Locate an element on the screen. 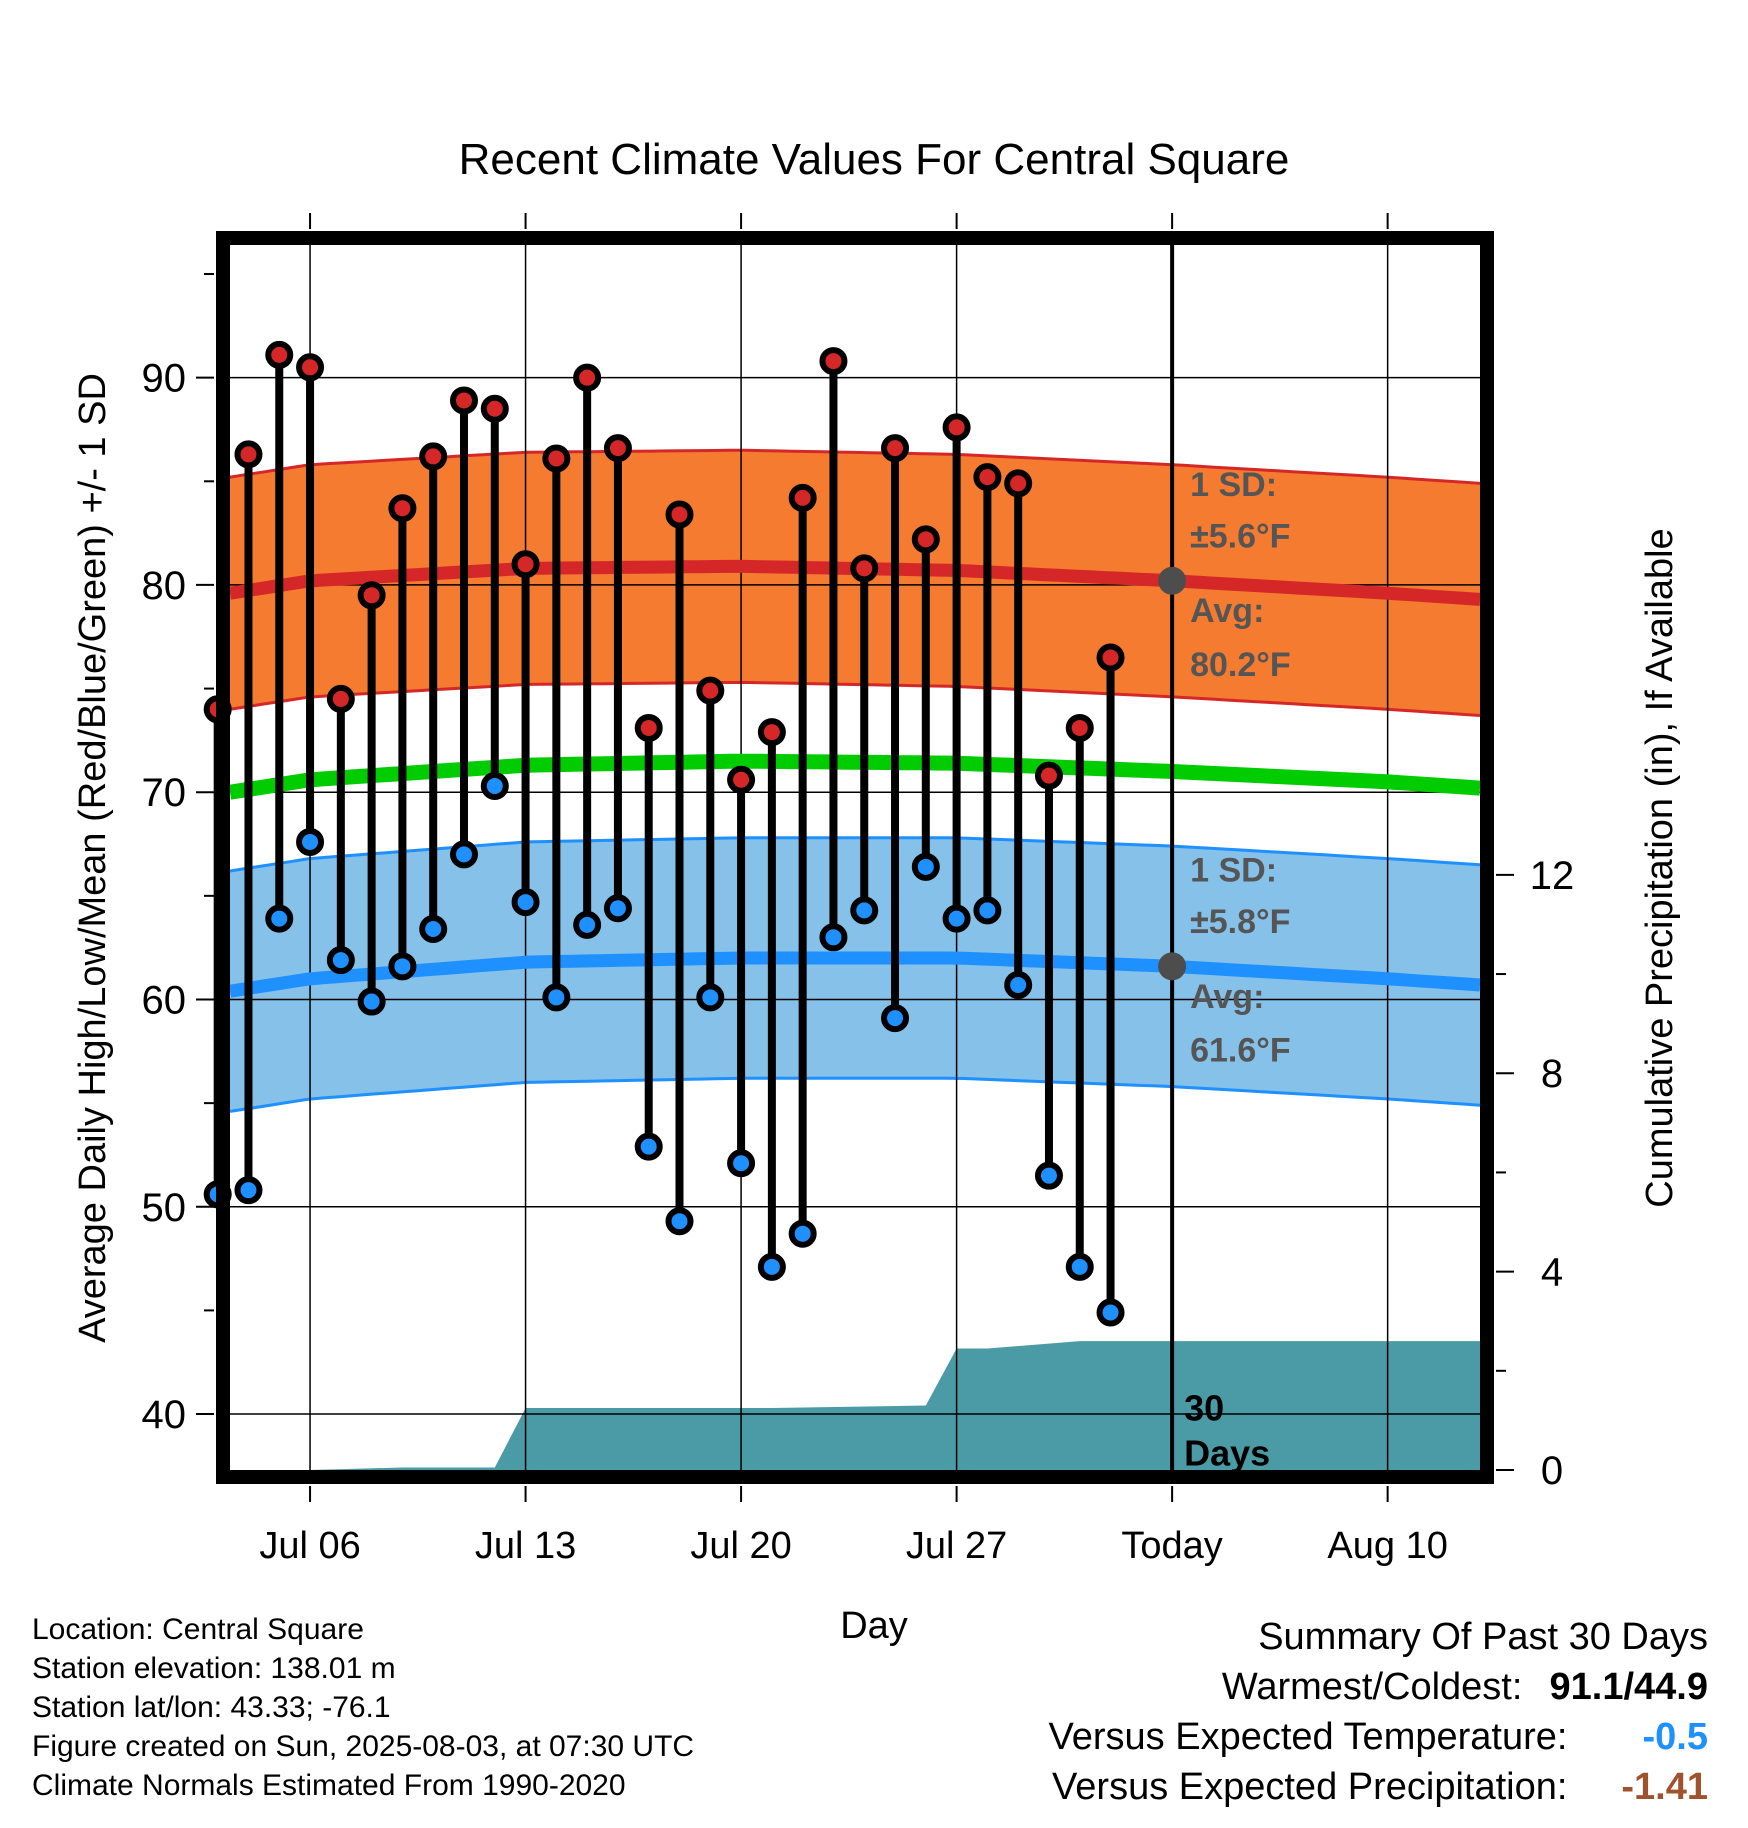 Image resolution: width=1748 pixels, height=1828 pixels. low-sd-label: 1 SD: is located at coordinates (1233, 870).